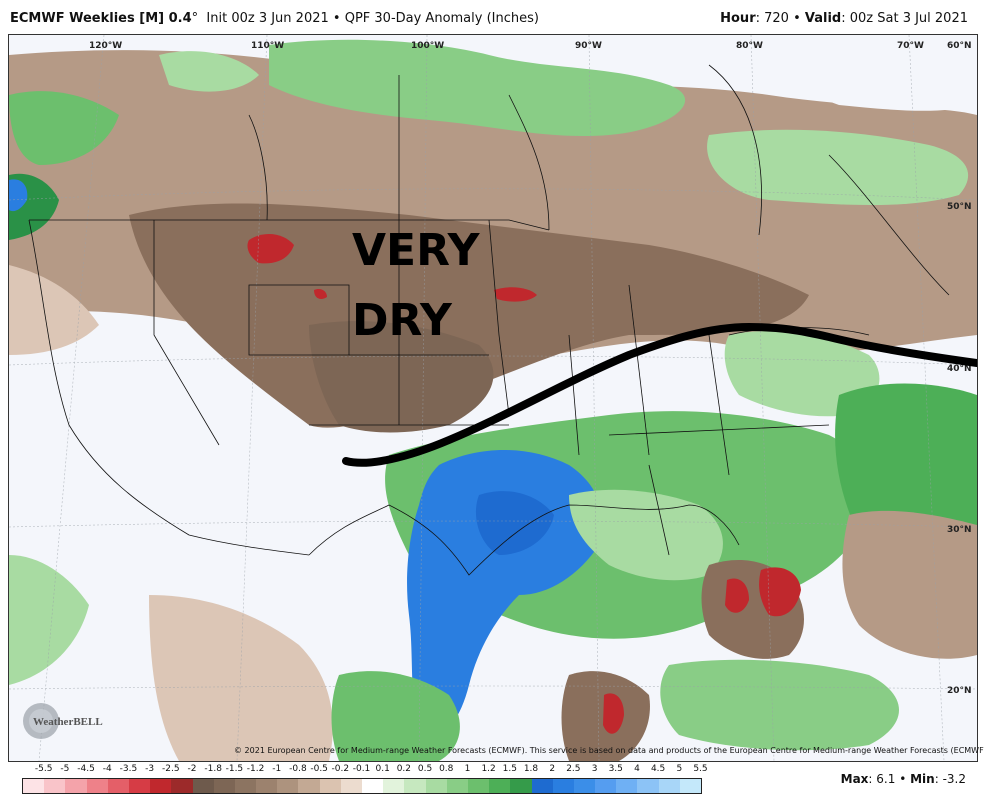 This screenshot has width=984, height=808. Describe the element at coordinates (515, 294) in the screenshot. I see `dry-spot-iowa` at that location.